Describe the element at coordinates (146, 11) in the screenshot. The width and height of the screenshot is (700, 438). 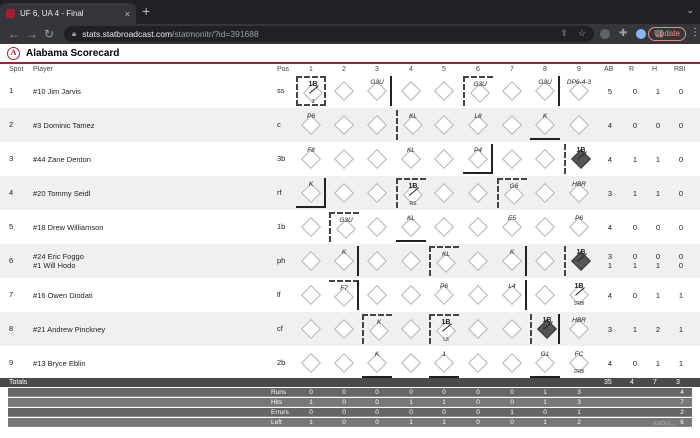
I see `new-tab-button: +` at that location.